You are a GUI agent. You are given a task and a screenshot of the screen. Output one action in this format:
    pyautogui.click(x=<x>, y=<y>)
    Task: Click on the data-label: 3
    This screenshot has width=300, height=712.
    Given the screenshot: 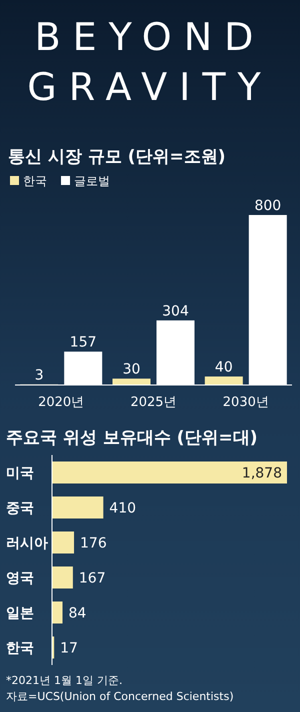 What is the action you would take?
    pyautogui.click(x=39, y=375)
    